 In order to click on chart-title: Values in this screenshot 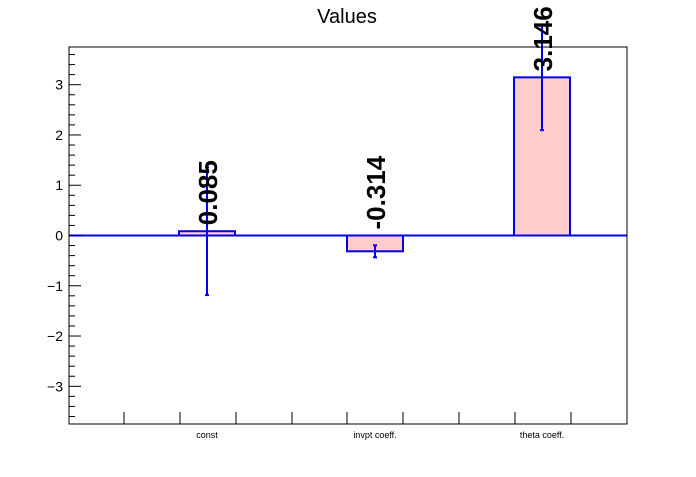, I will do `click(347, 17)`.